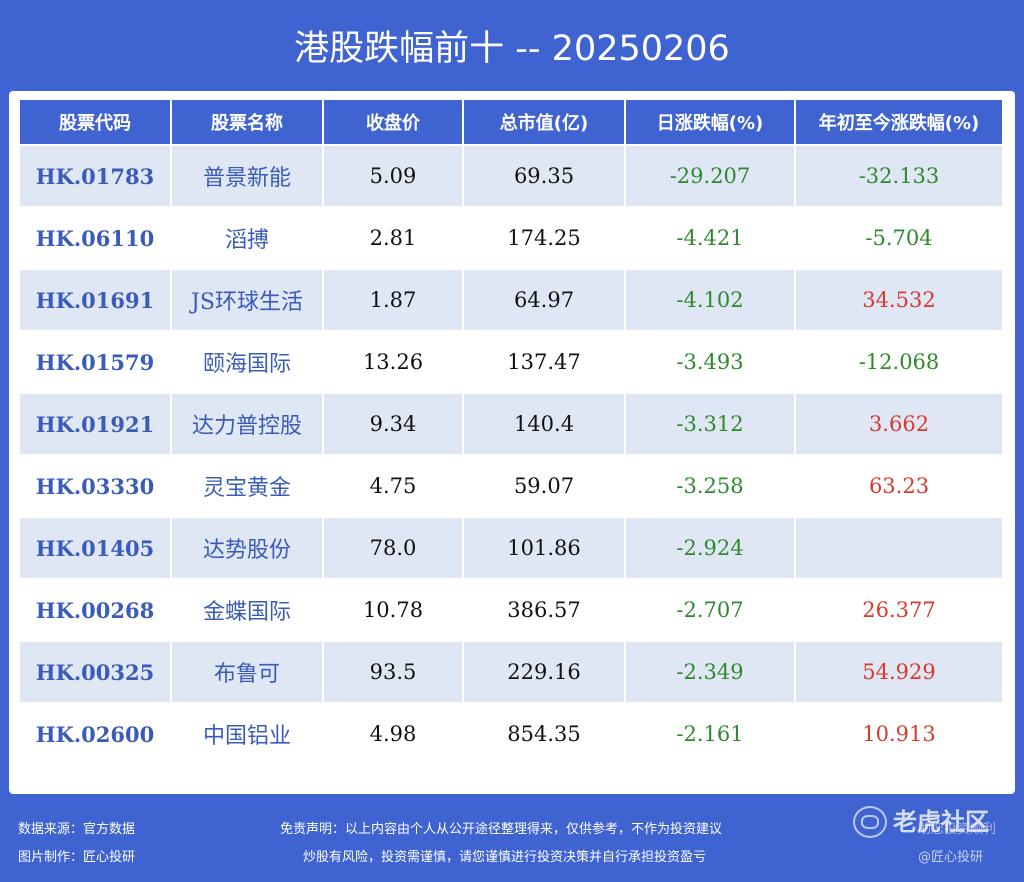  Describe the element at coordinates (95, 238) in the screenshot. I see `cell-code: HK.06110` at that location.